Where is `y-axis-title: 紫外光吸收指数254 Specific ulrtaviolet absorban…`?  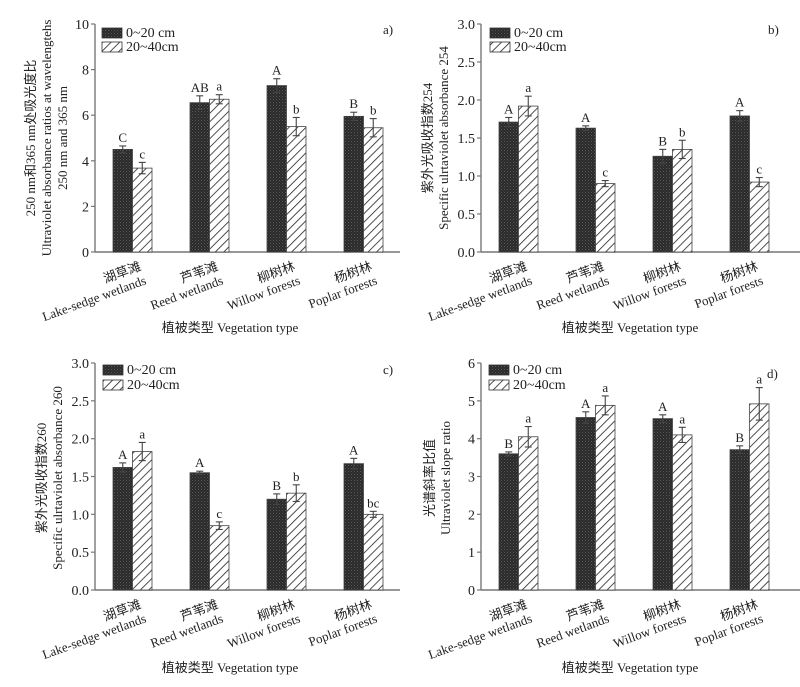
y-axis-title: 紫外光吸收指数254 Specific ulrtaviolet absorban… is located at coordinates (435, 138).